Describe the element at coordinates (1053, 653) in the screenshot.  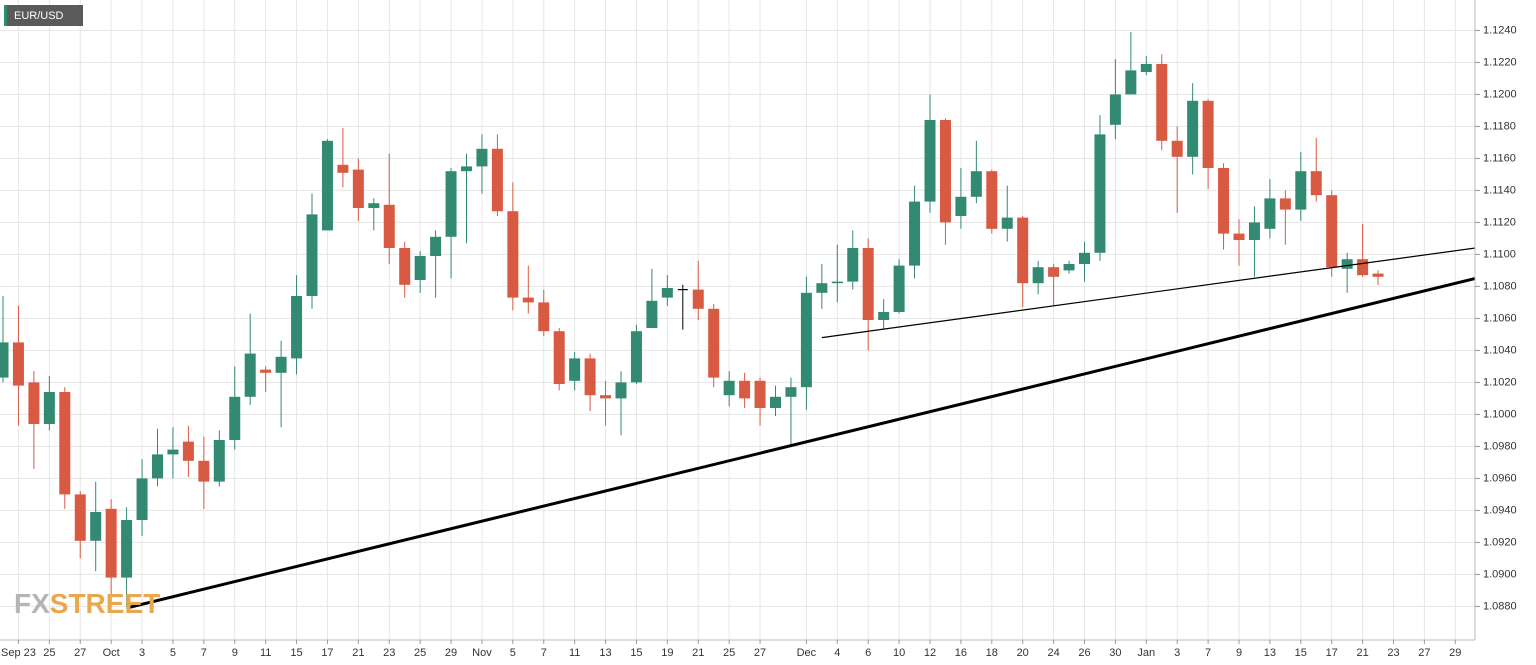
I see `x-tick-label: 24` at that location.